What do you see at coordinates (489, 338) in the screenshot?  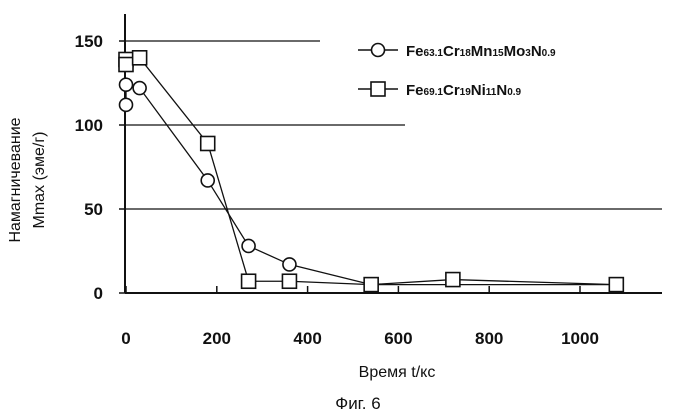 I see `x-tick-label: 800` at bounding box center [489, 338].